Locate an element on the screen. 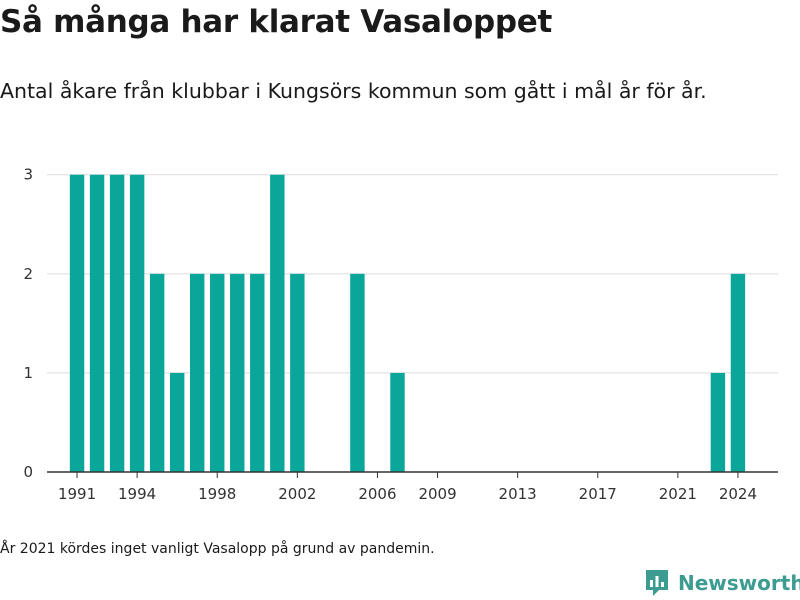 This screenshot has width=800, height=600. x-tick-label-2006: 2006 is located at coordinates (377, 494).